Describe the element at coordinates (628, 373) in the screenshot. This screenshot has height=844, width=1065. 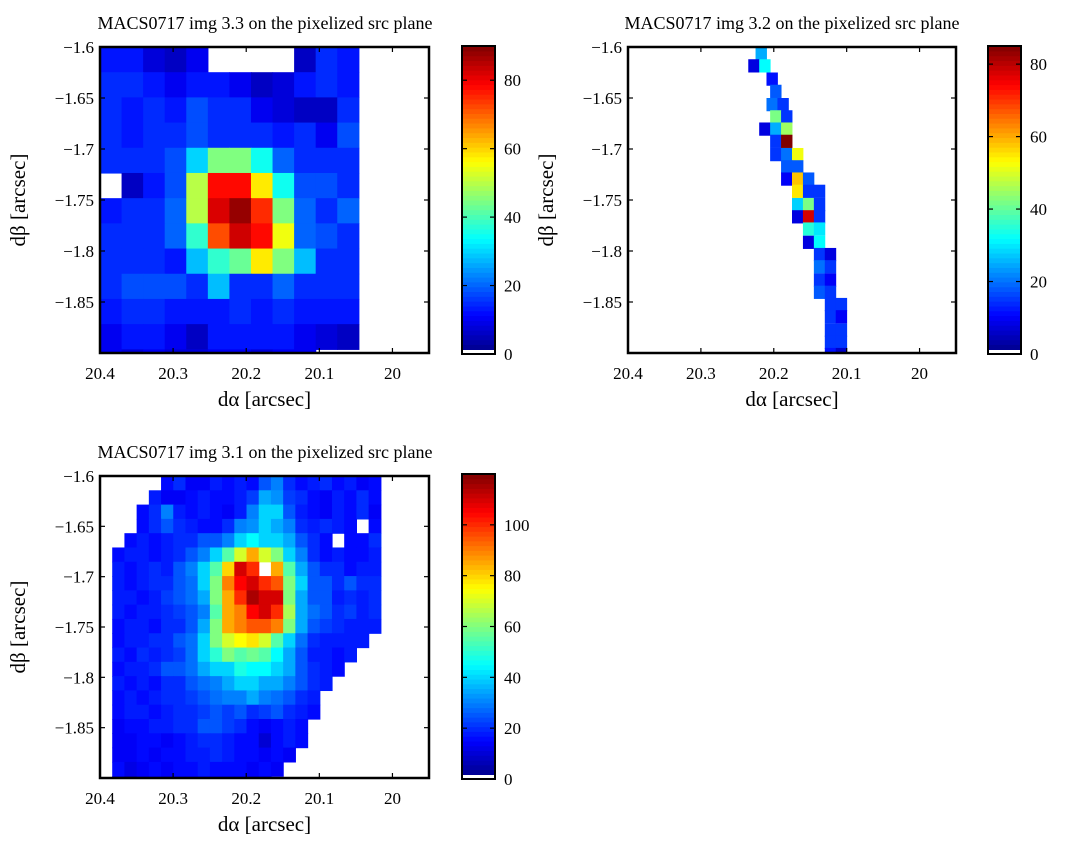
I see `x-tick-label: 20.4` at that location.